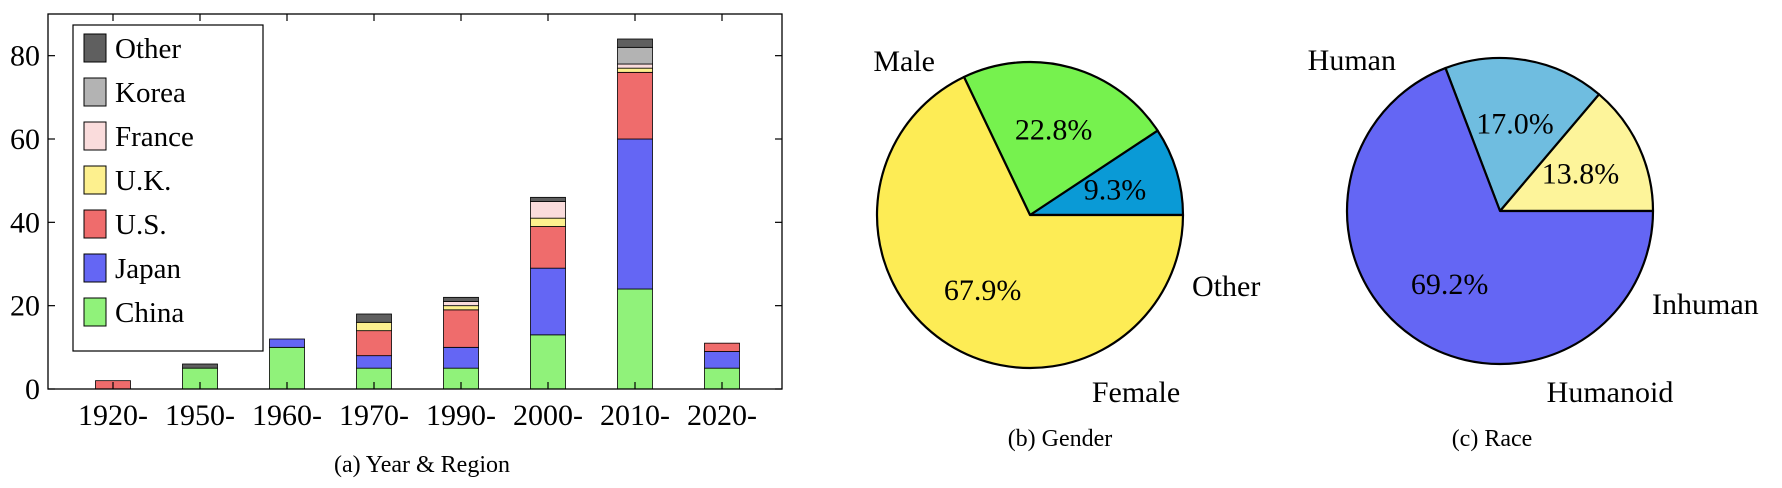 Image resolution: width=1782 pixels, height=488 pixels. What do you see at coordinates (149, 313) in the screenshot?
I see `legend-label-china: China` at bounding box center [149, 313].